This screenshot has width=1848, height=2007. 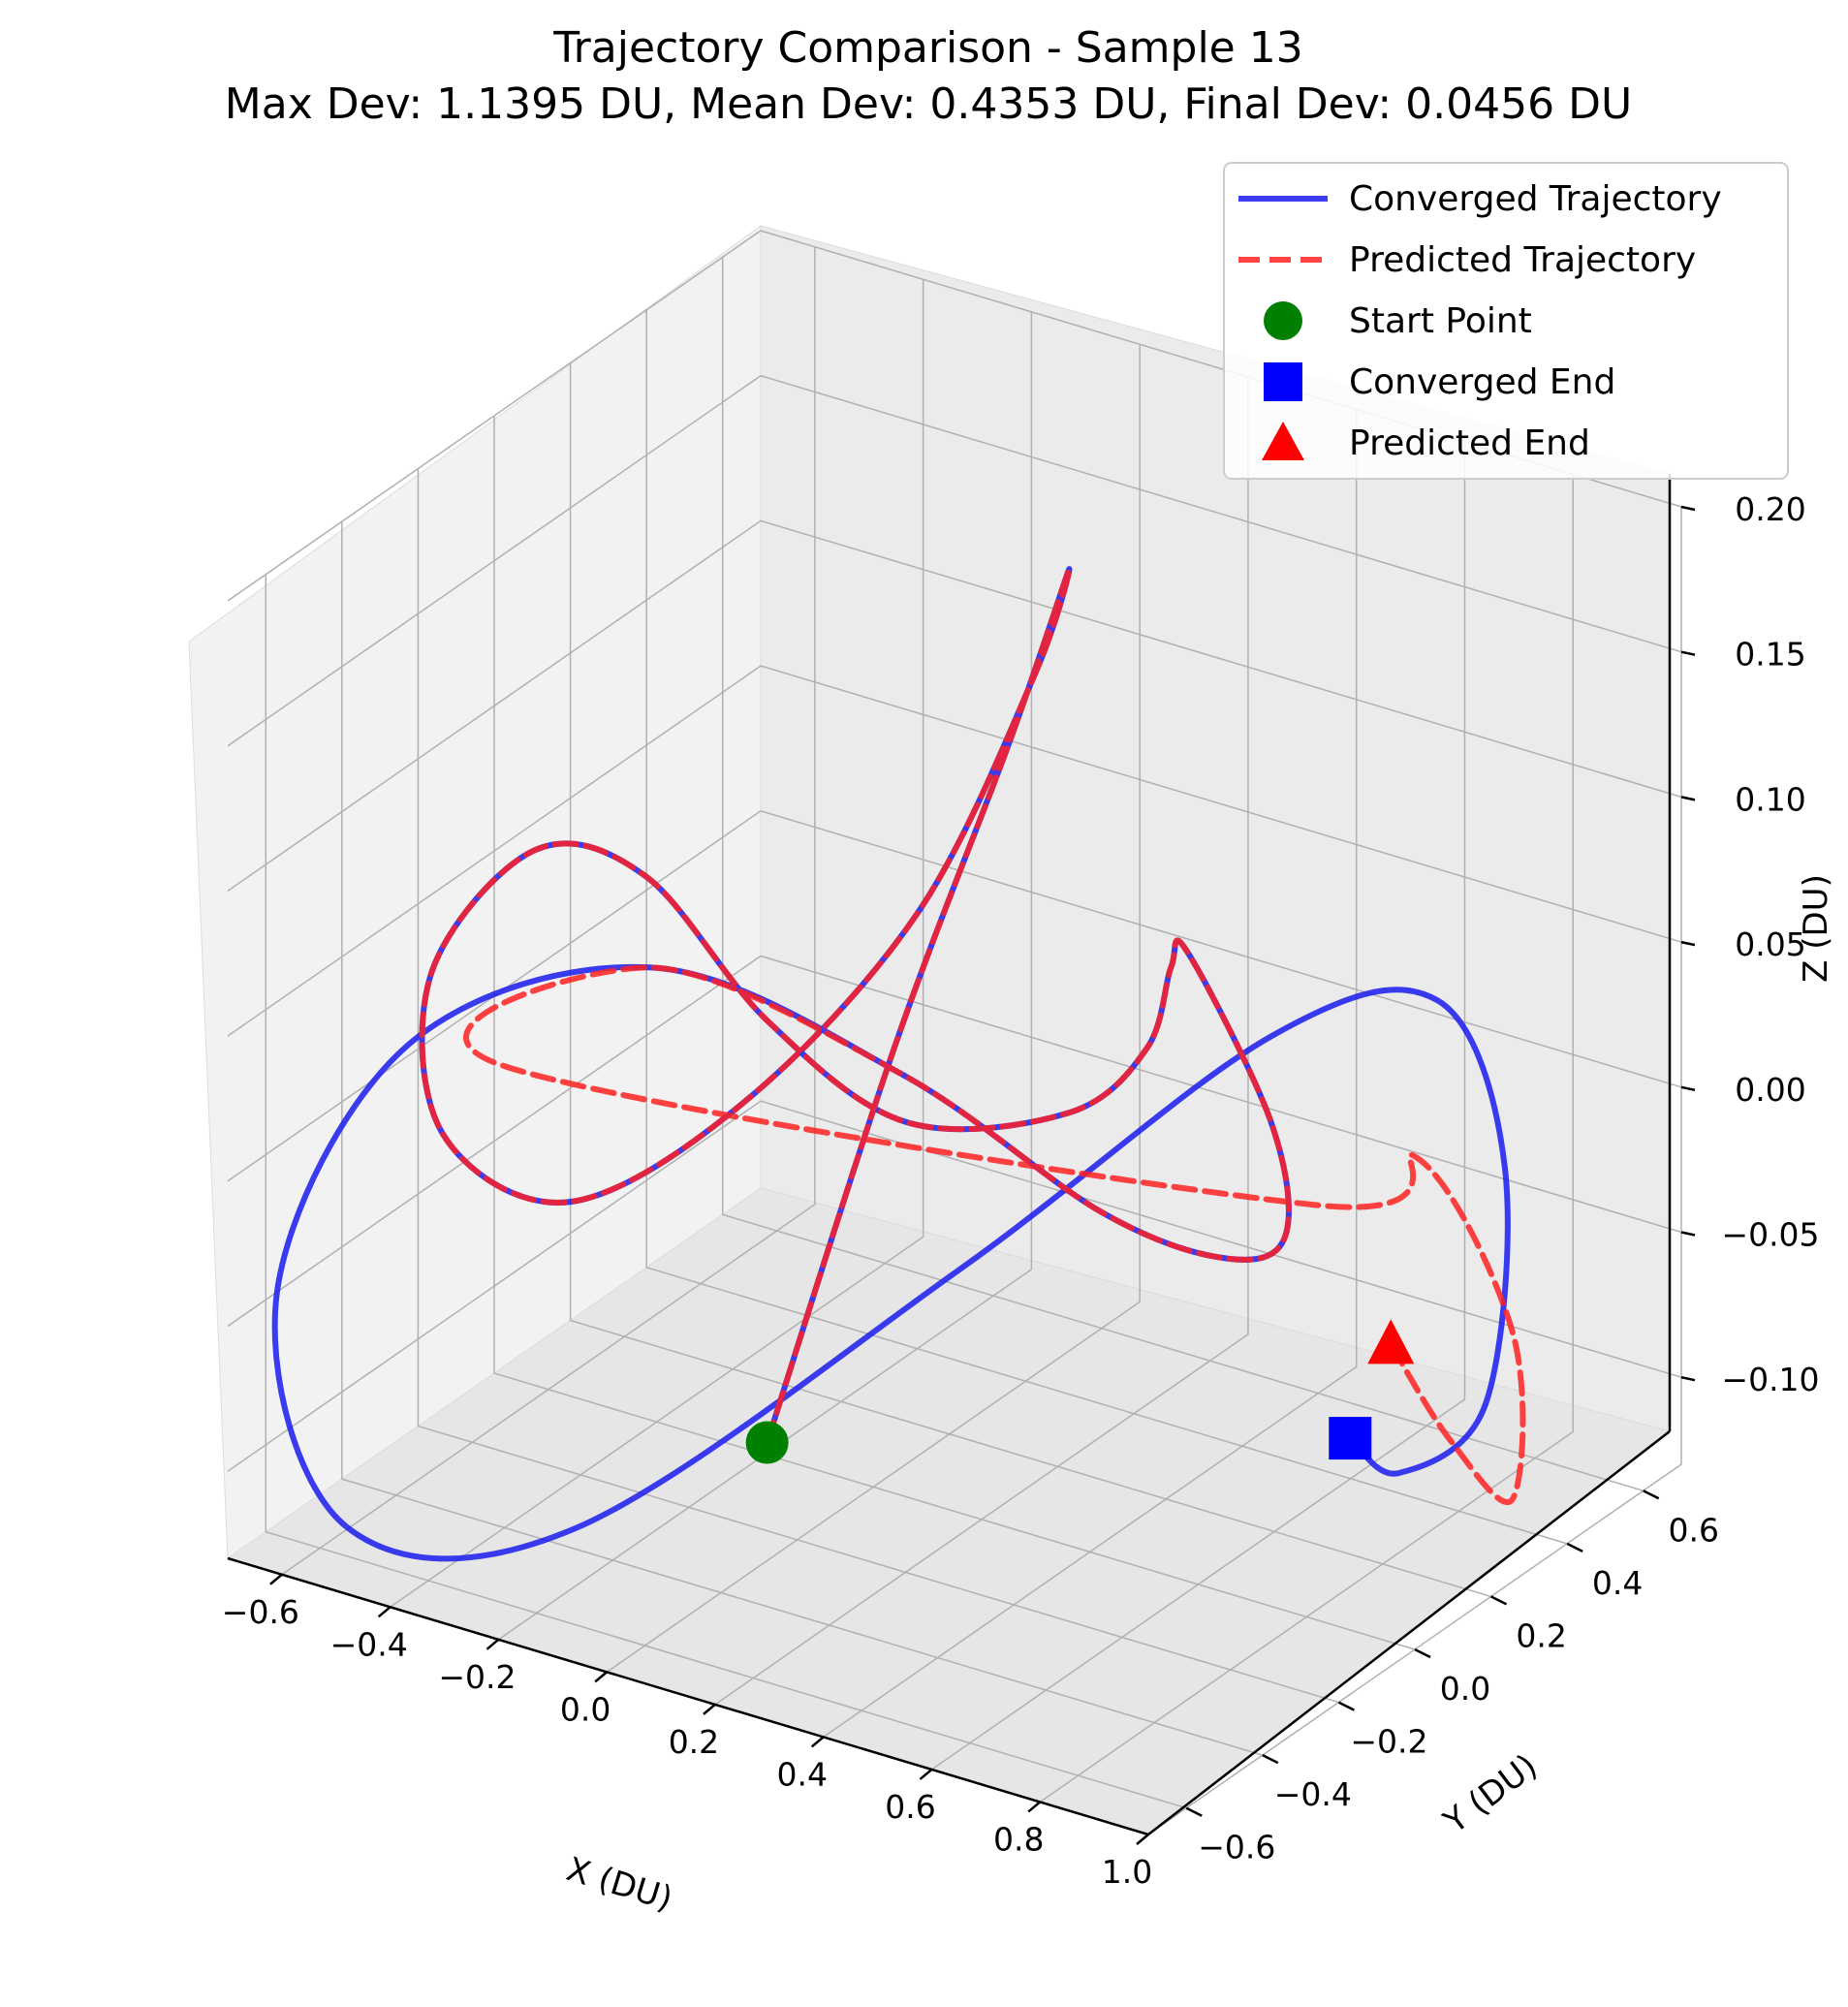 What do you see at coordinates (1770, 1090) in the screenshot?
I see `z-tick-label: 0.00` at bounding box center [1770, 1090].